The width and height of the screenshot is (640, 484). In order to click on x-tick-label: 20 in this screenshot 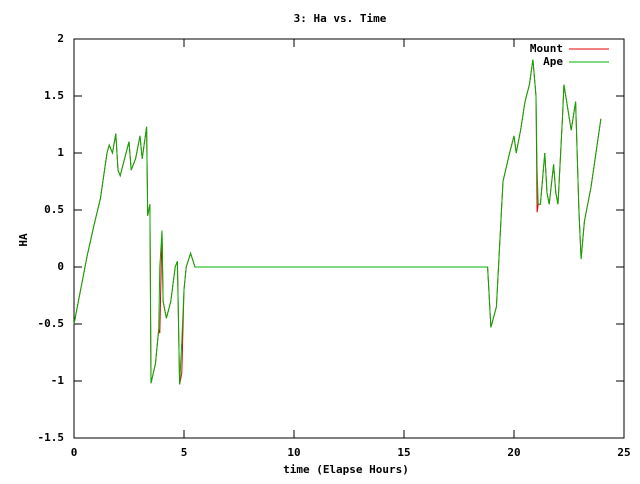, I will do `click(513, 452)`.